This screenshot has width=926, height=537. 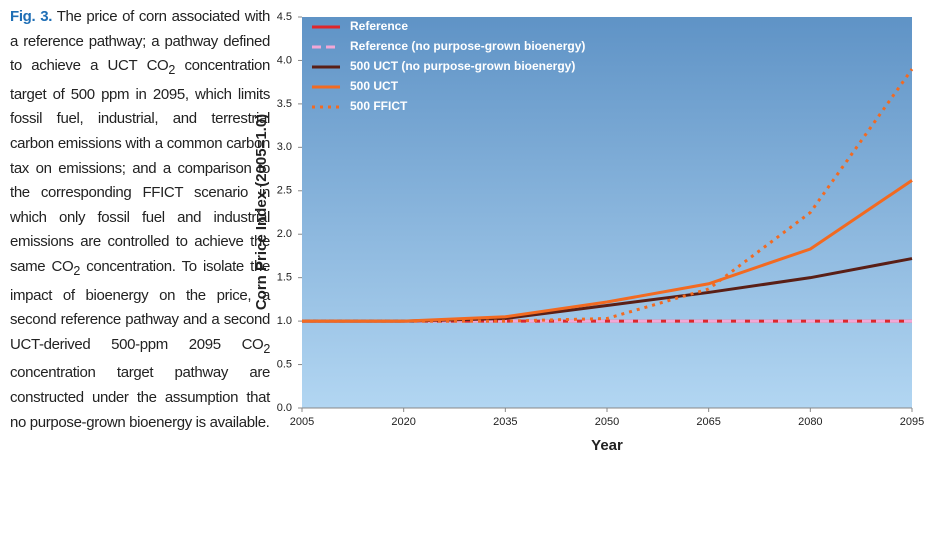 What do you see at coordinates (302, 422) in the screenshot?
I see `x-tick-label: 2005` at bounding box center [302, 422].